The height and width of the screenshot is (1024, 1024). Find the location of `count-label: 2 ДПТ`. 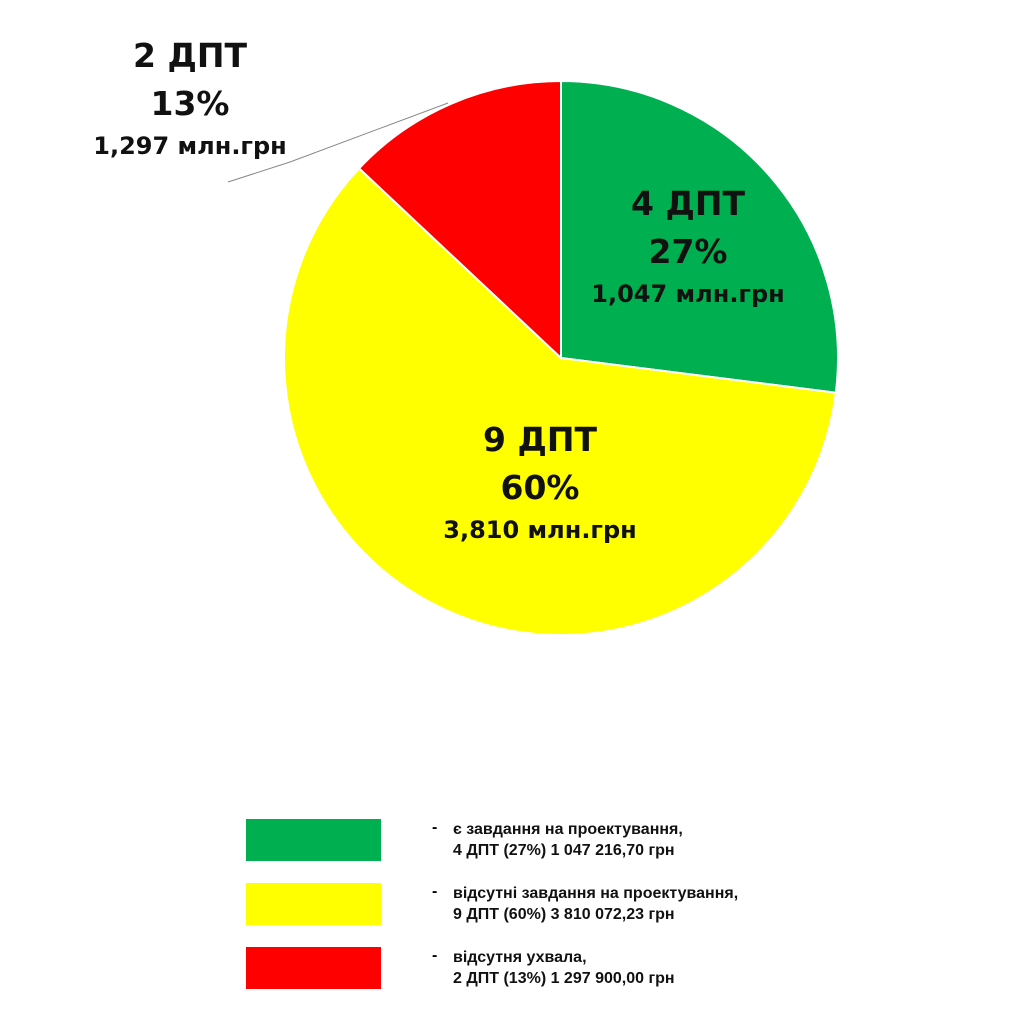

count-label: 2 ДПТ is located at coordinates (190, 55).